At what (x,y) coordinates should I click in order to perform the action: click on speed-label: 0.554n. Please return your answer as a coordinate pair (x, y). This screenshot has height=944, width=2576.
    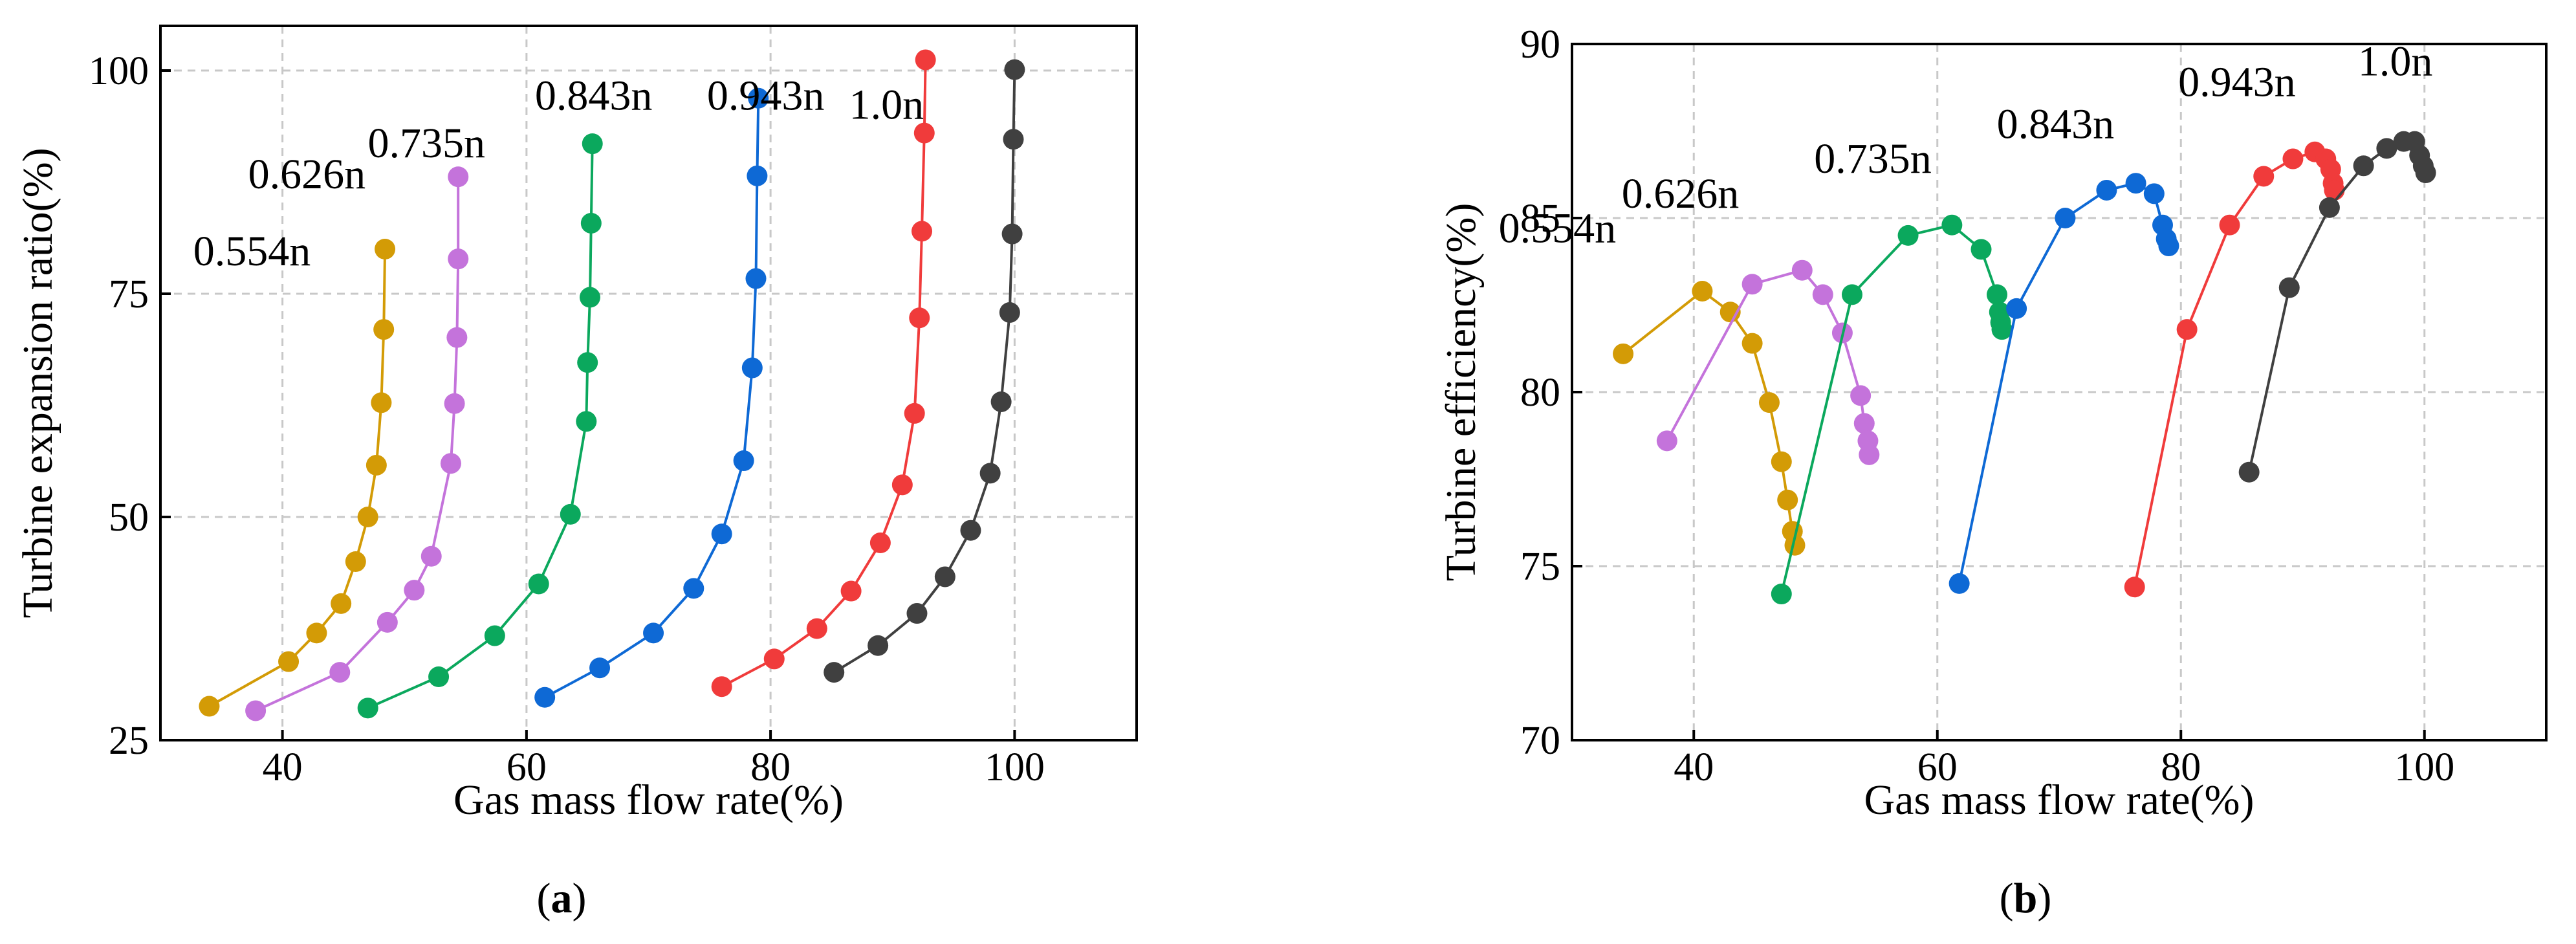
    Looking at the image, I should click on (1558, 228).